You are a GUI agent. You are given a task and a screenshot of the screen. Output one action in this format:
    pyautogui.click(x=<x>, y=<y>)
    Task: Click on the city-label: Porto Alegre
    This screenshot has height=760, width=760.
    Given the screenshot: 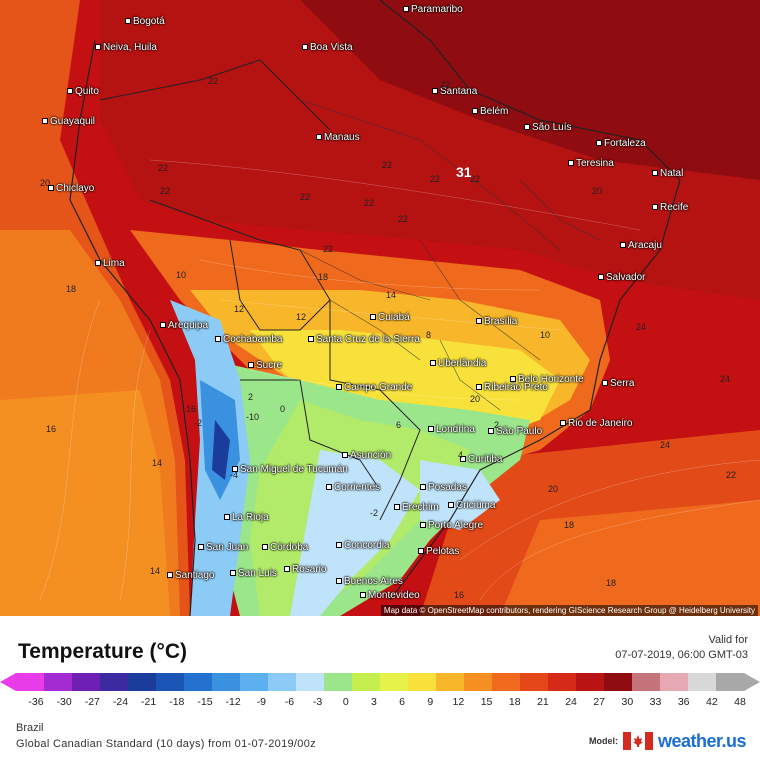 What is the action you would take?
    pyautogui.click(x=451, y=525)
    